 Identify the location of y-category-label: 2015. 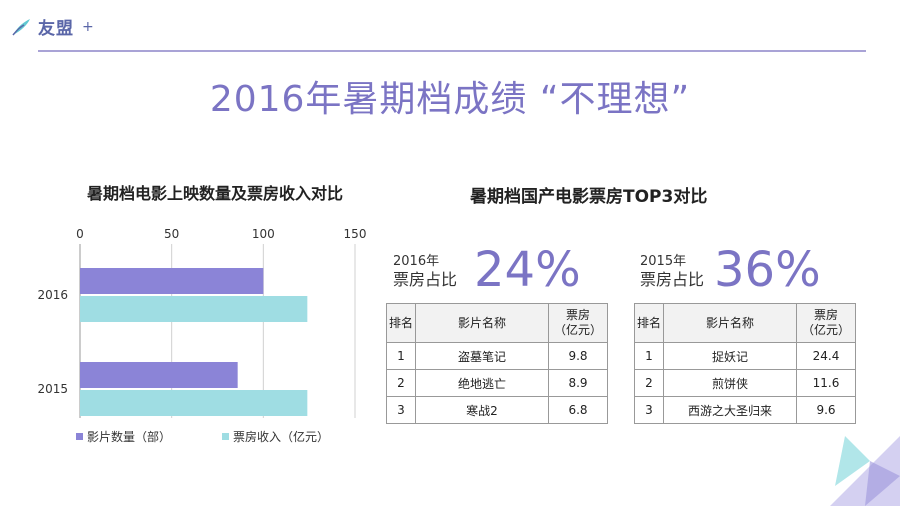
(52, 389).